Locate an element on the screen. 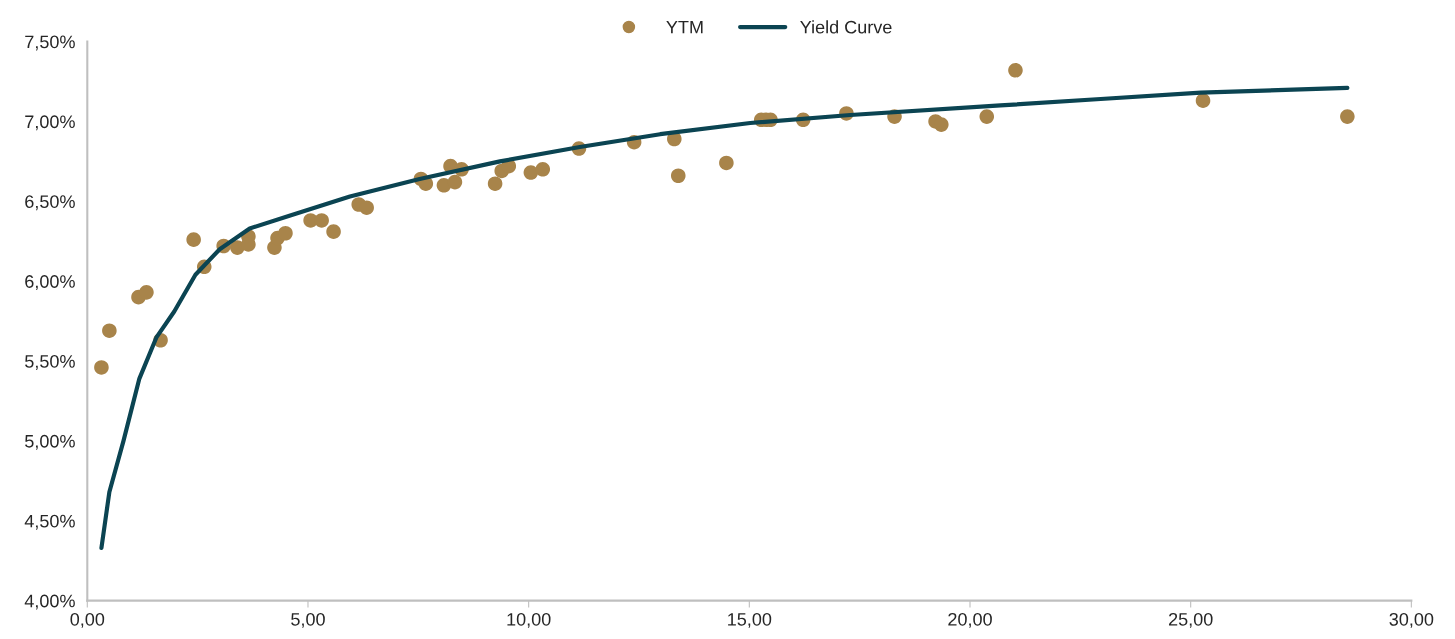  x-tick-label: 10,00 is located at coordinates (529, 620).